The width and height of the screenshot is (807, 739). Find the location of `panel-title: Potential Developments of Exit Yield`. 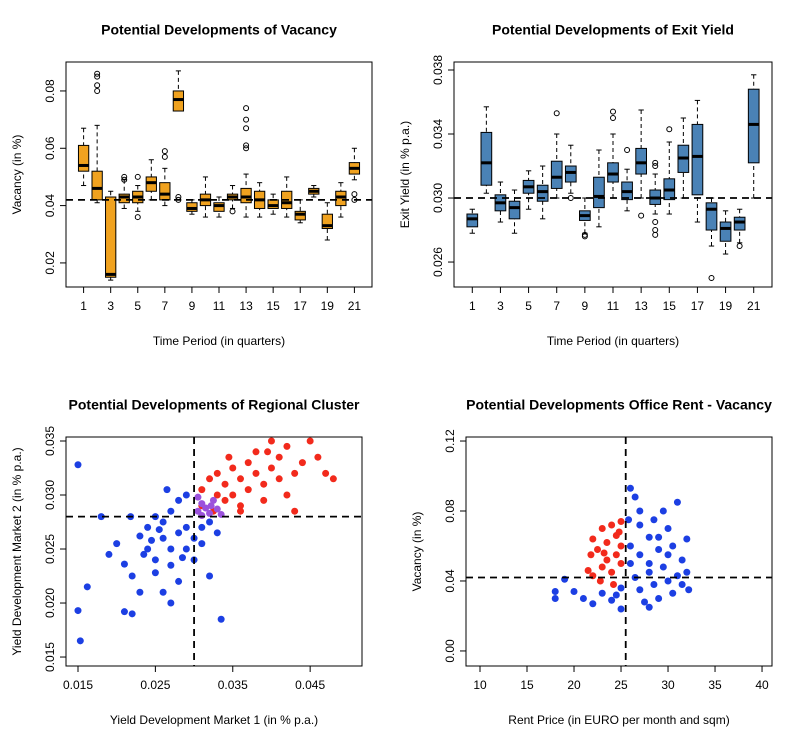

panel-title: Potential Developments of Exit Yield is located at coordinates (613, 30).